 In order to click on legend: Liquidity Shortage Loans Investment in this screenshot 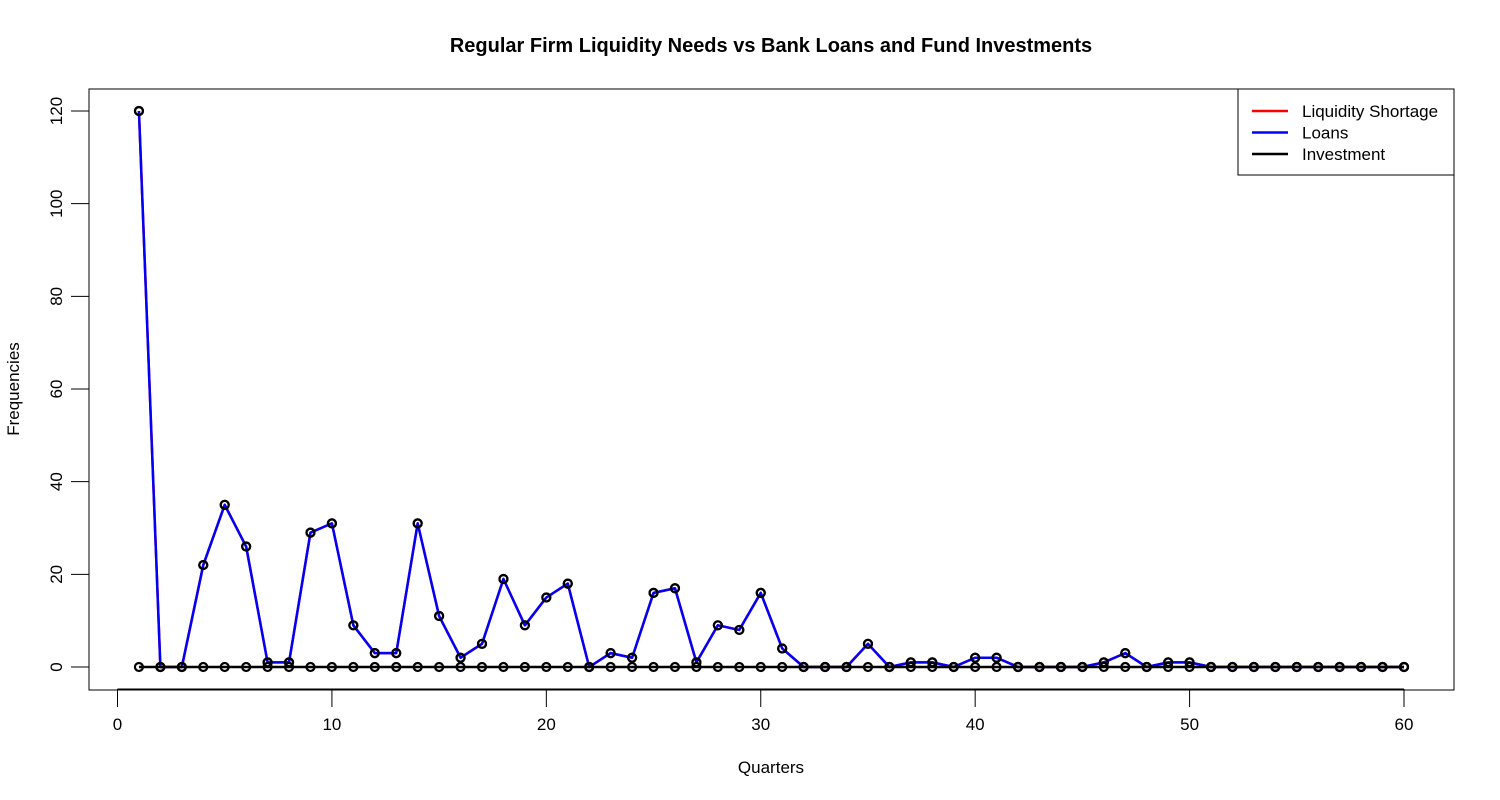, I will do `click(1346, 132)`.